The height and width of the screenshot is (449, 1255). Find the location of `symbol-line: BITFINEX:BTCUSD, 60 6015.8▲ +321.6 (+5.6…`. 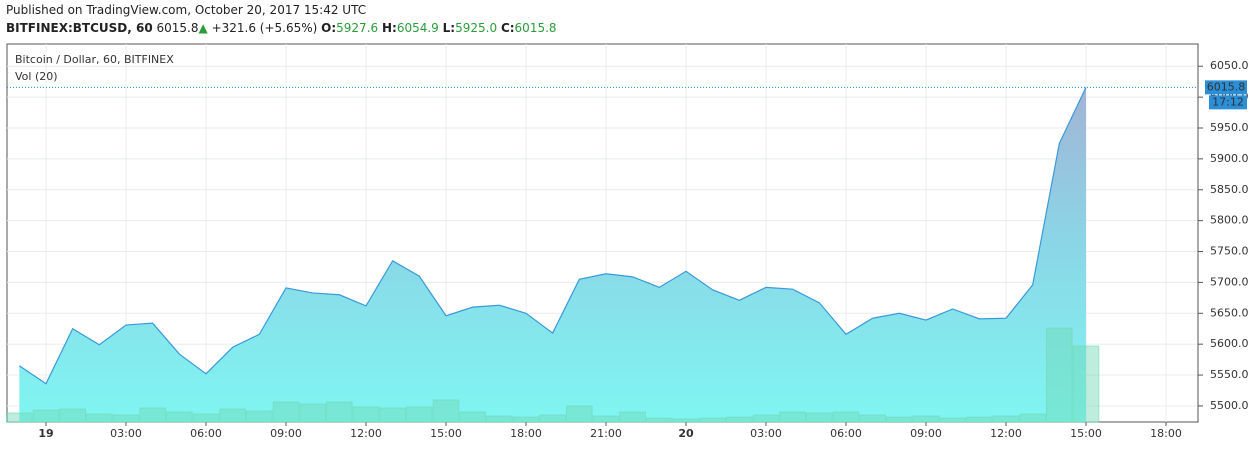

symbol-line: BITFINEX:BTCUSD, 60 6015.8▲ +321.6 (+5.6… is located at coordinates (281, 28).